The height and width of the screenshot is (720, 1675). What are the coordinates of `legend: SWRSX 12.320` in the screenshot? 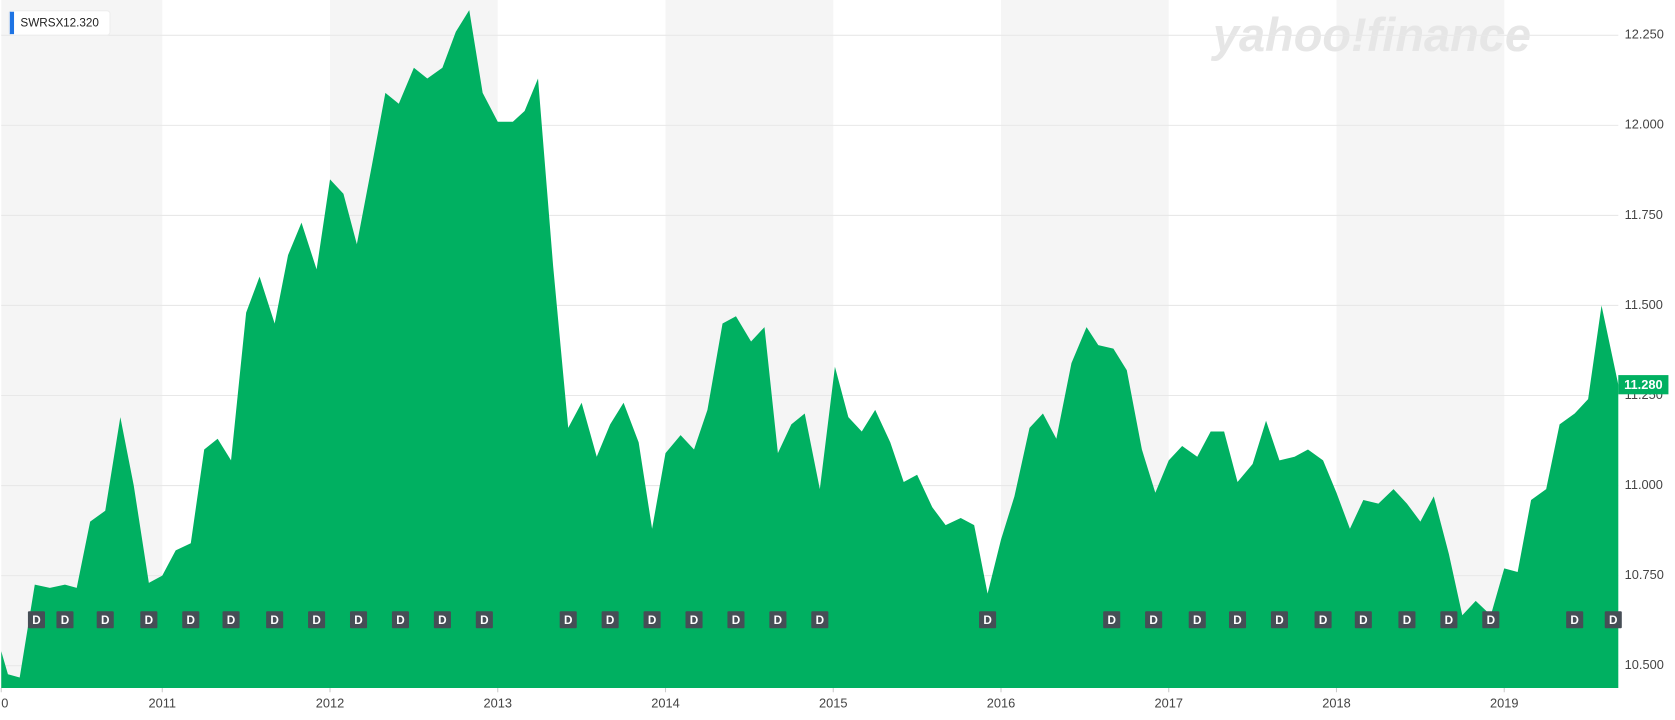 It's located at (59, 23).